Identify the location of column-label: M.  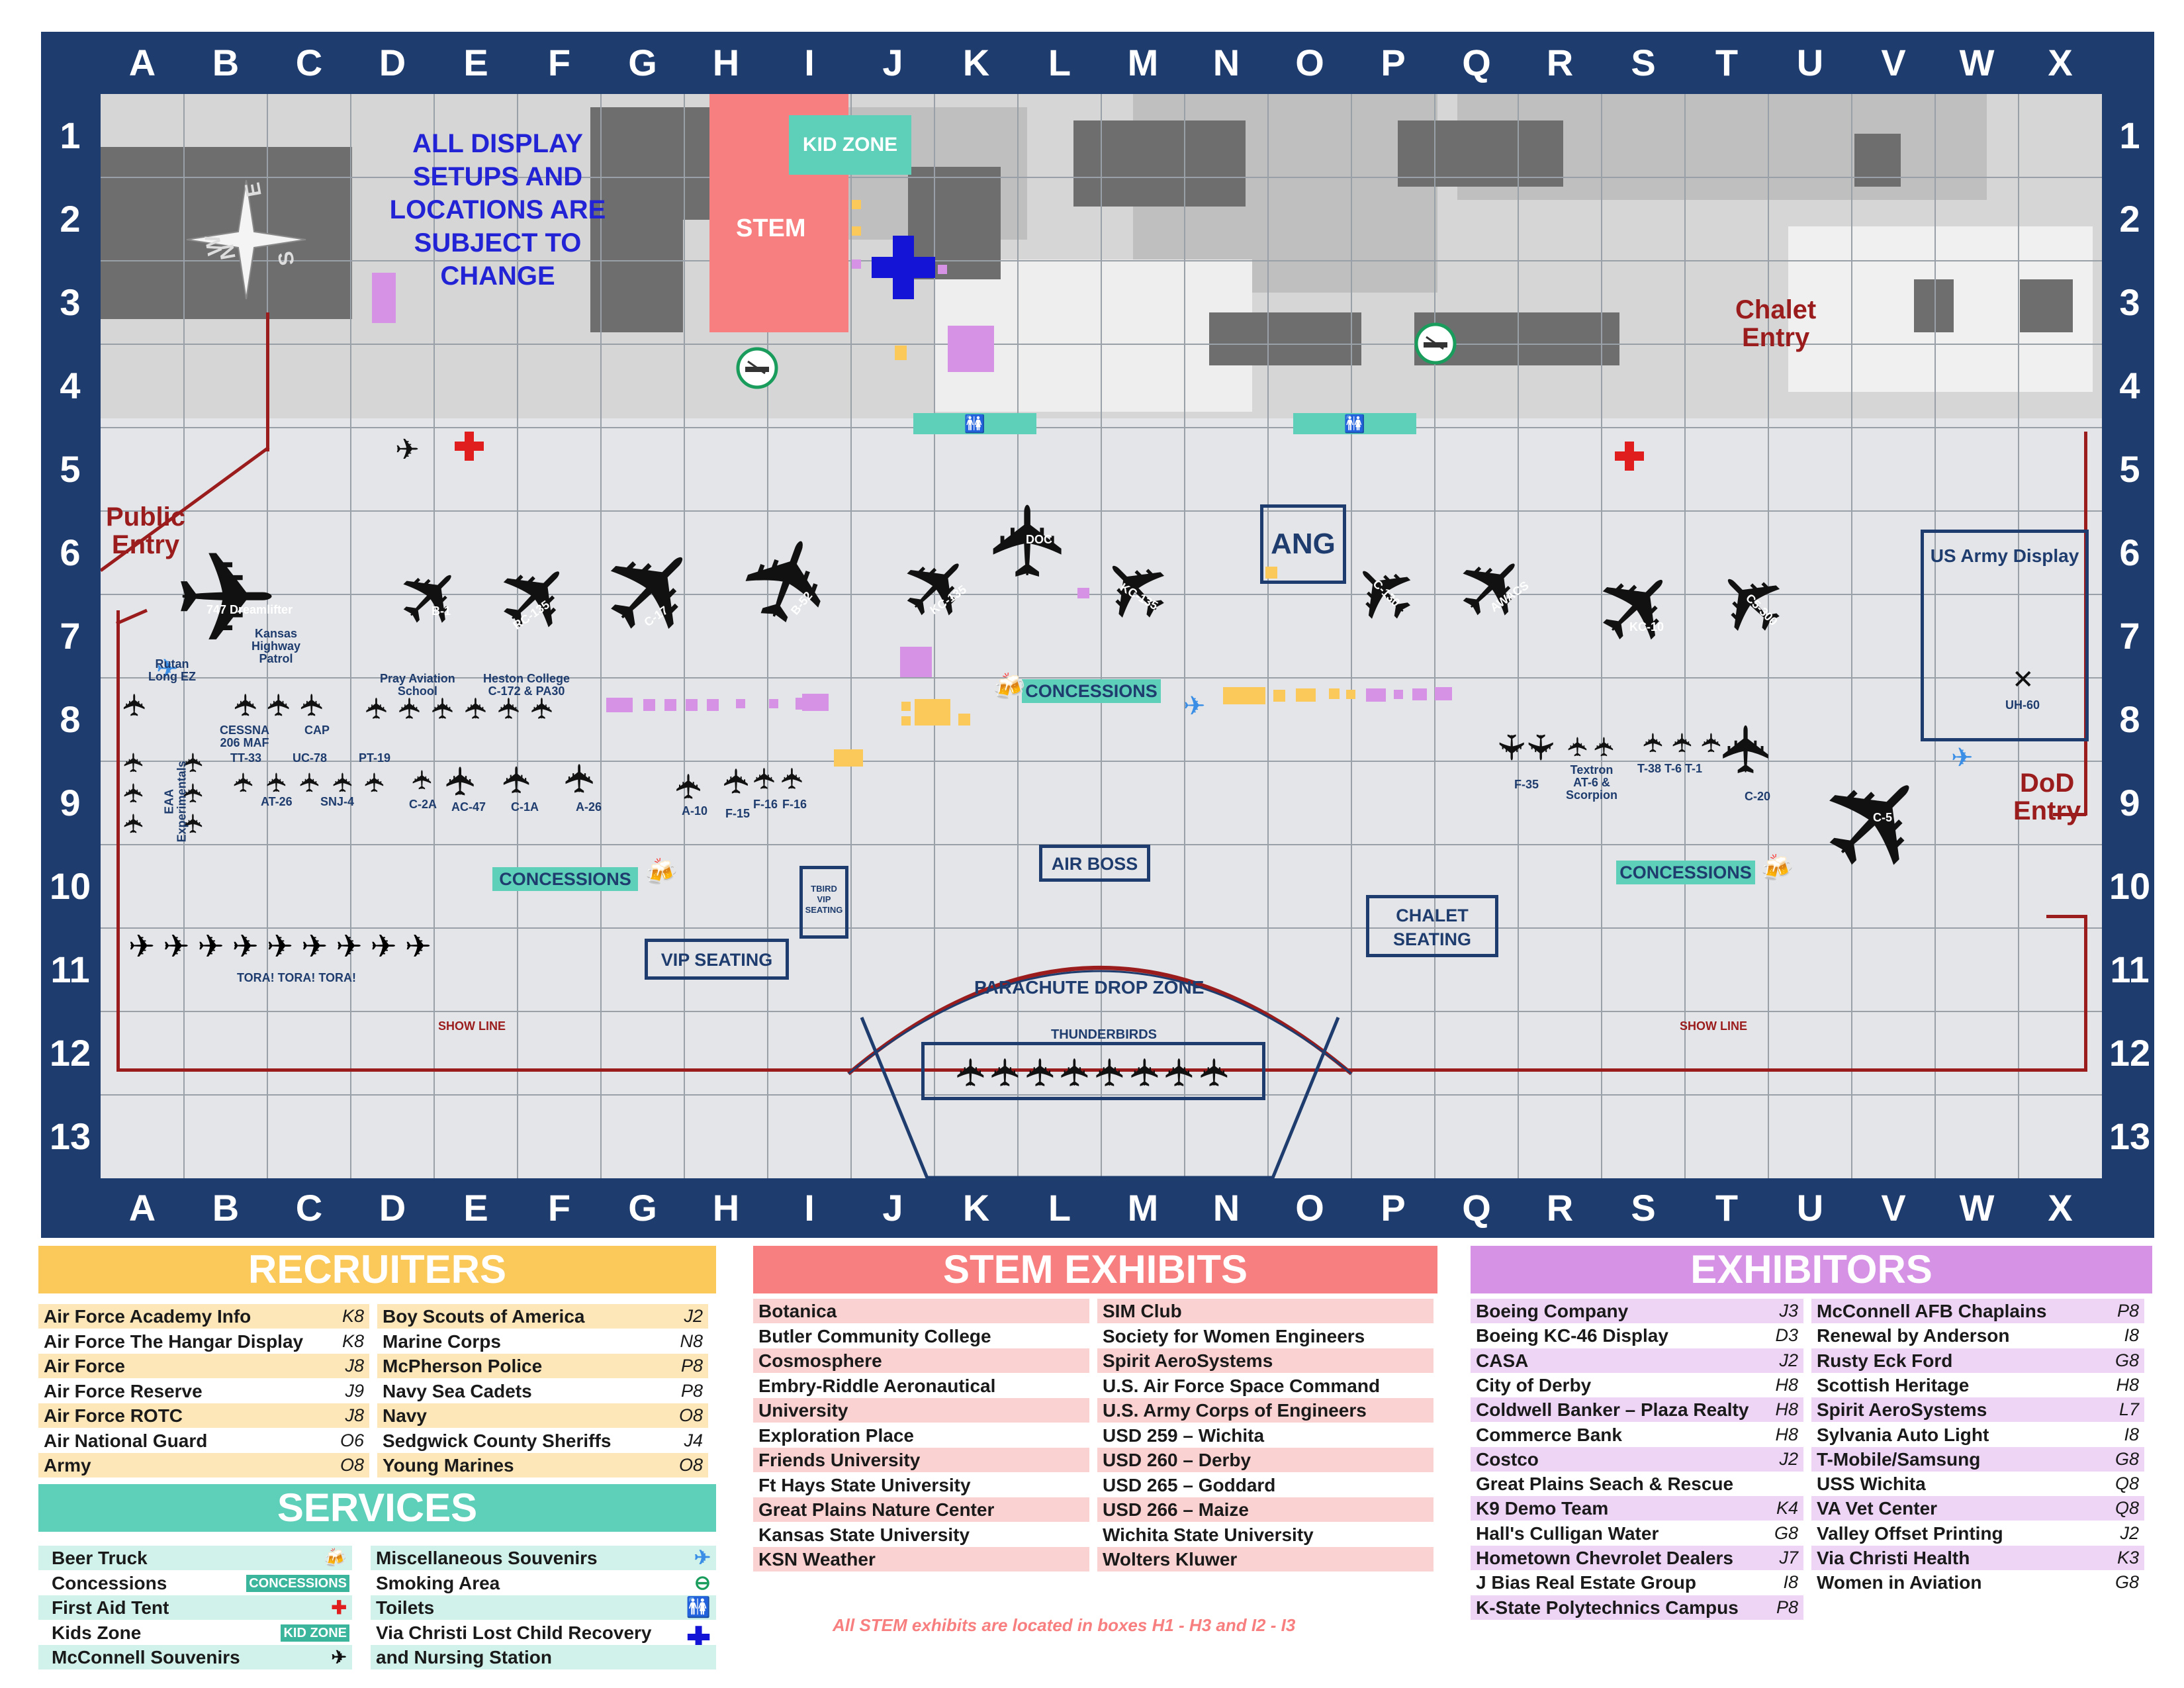
(1143, 1208).